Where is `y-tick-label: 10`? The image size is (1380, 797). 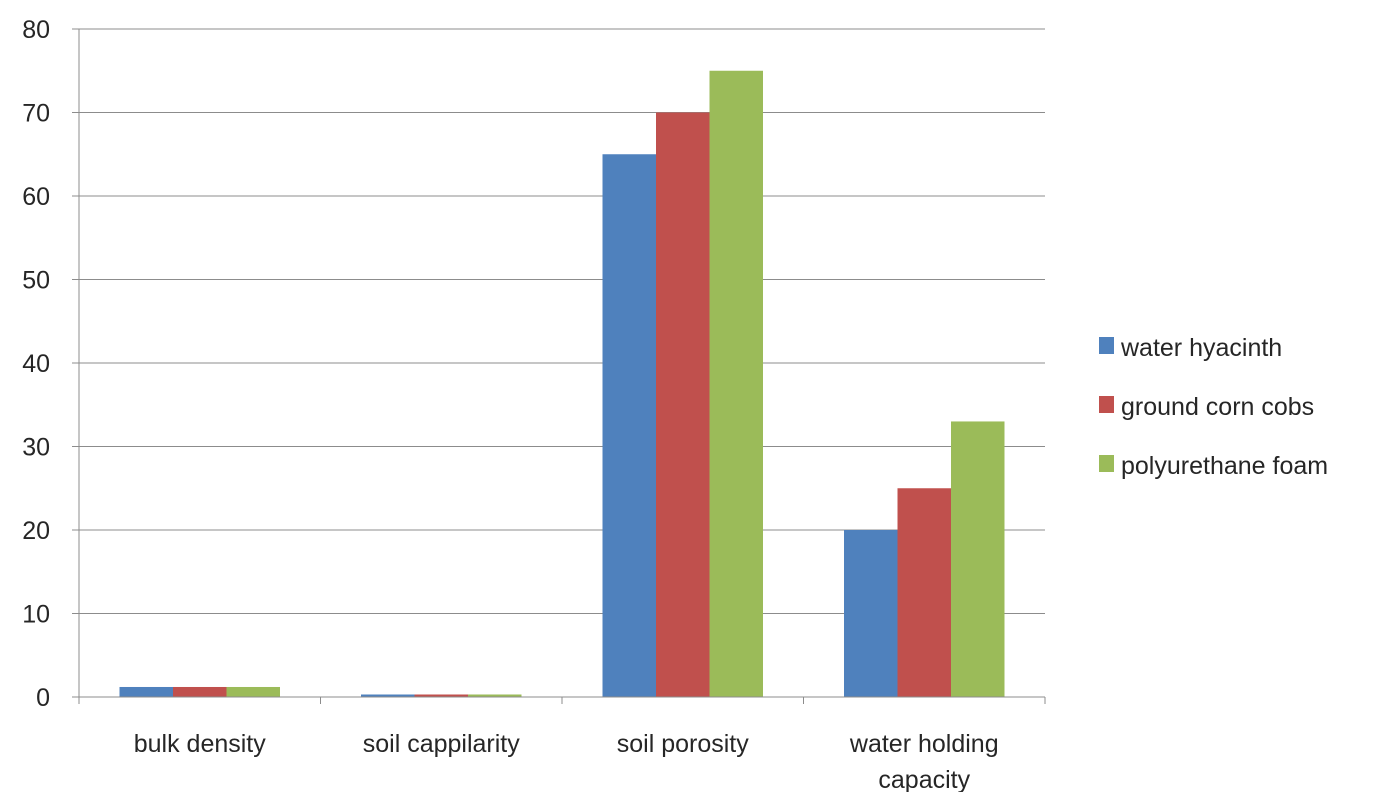
y-tick-label: 10 is located at coordinates (36, 615).